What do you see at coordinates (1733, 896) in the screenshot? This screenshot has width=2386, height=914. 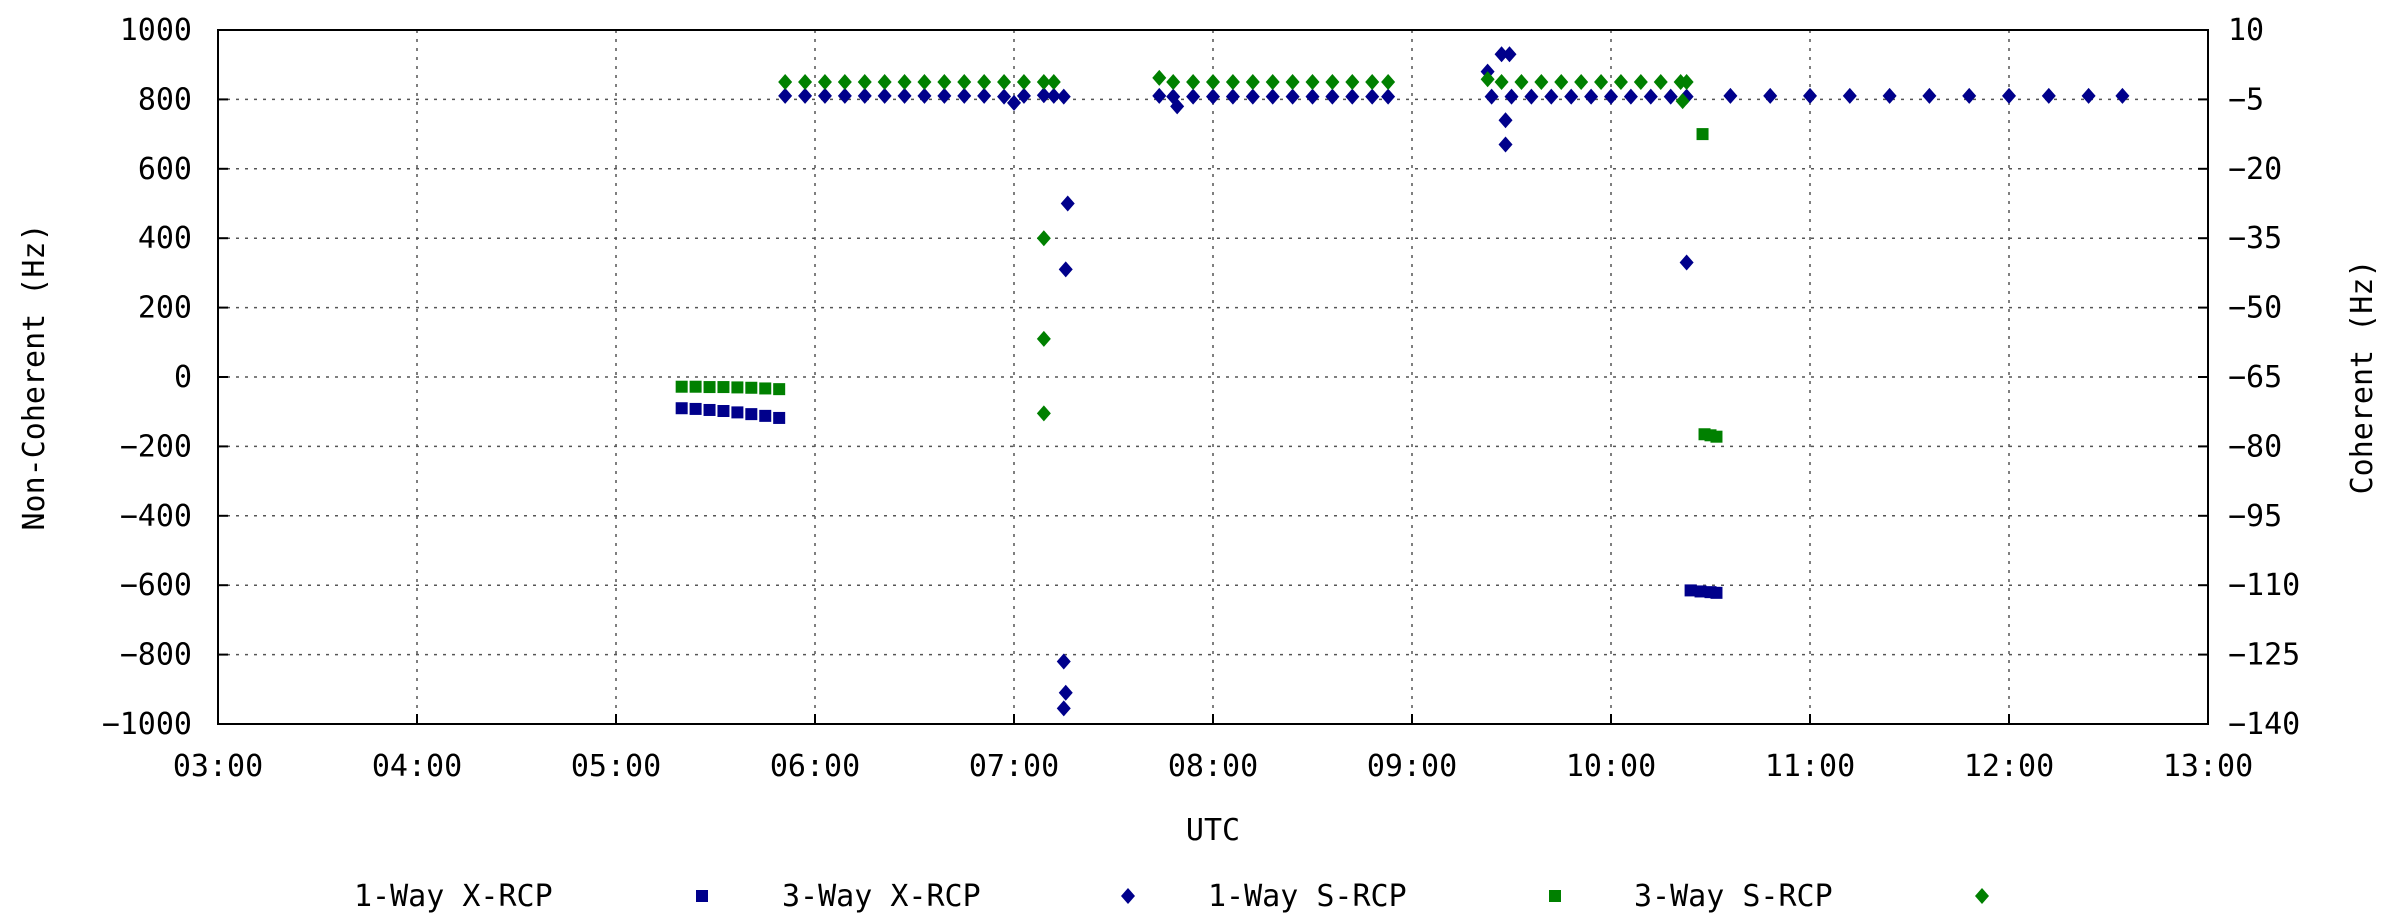 I see `legend-label: 3-Way S-RCP` at bounding box center [1733, 896].